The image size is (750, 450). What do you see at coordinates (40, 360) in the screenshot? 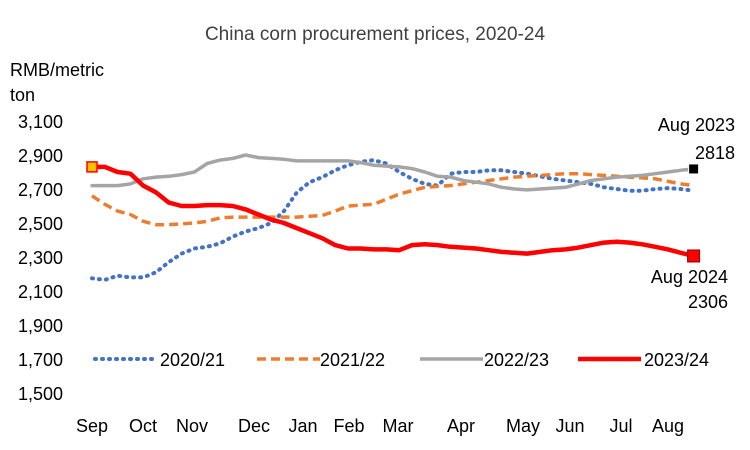
I see `y-tick-label-1700: 1,700` at bounding box center [40, 360].